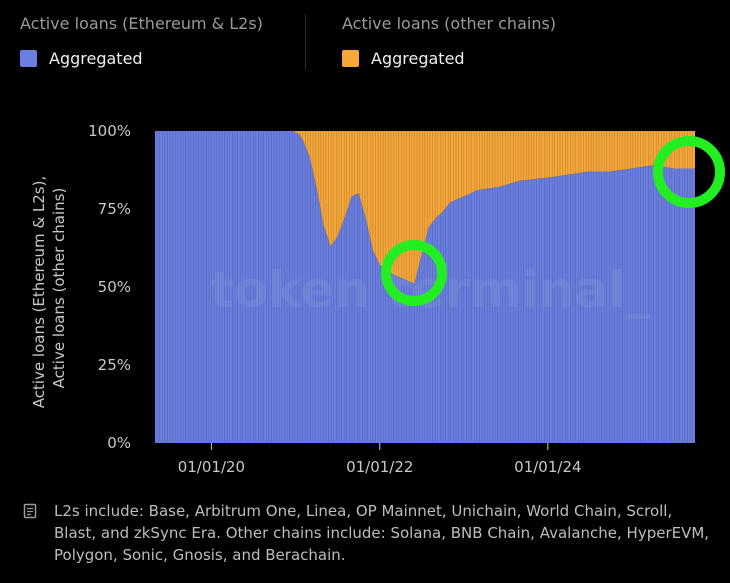 The image size is (730, 583). Describe the element at coordinates (547, 467) in the screenshot. I see `x-tick-label: 01/01/24` at that location.